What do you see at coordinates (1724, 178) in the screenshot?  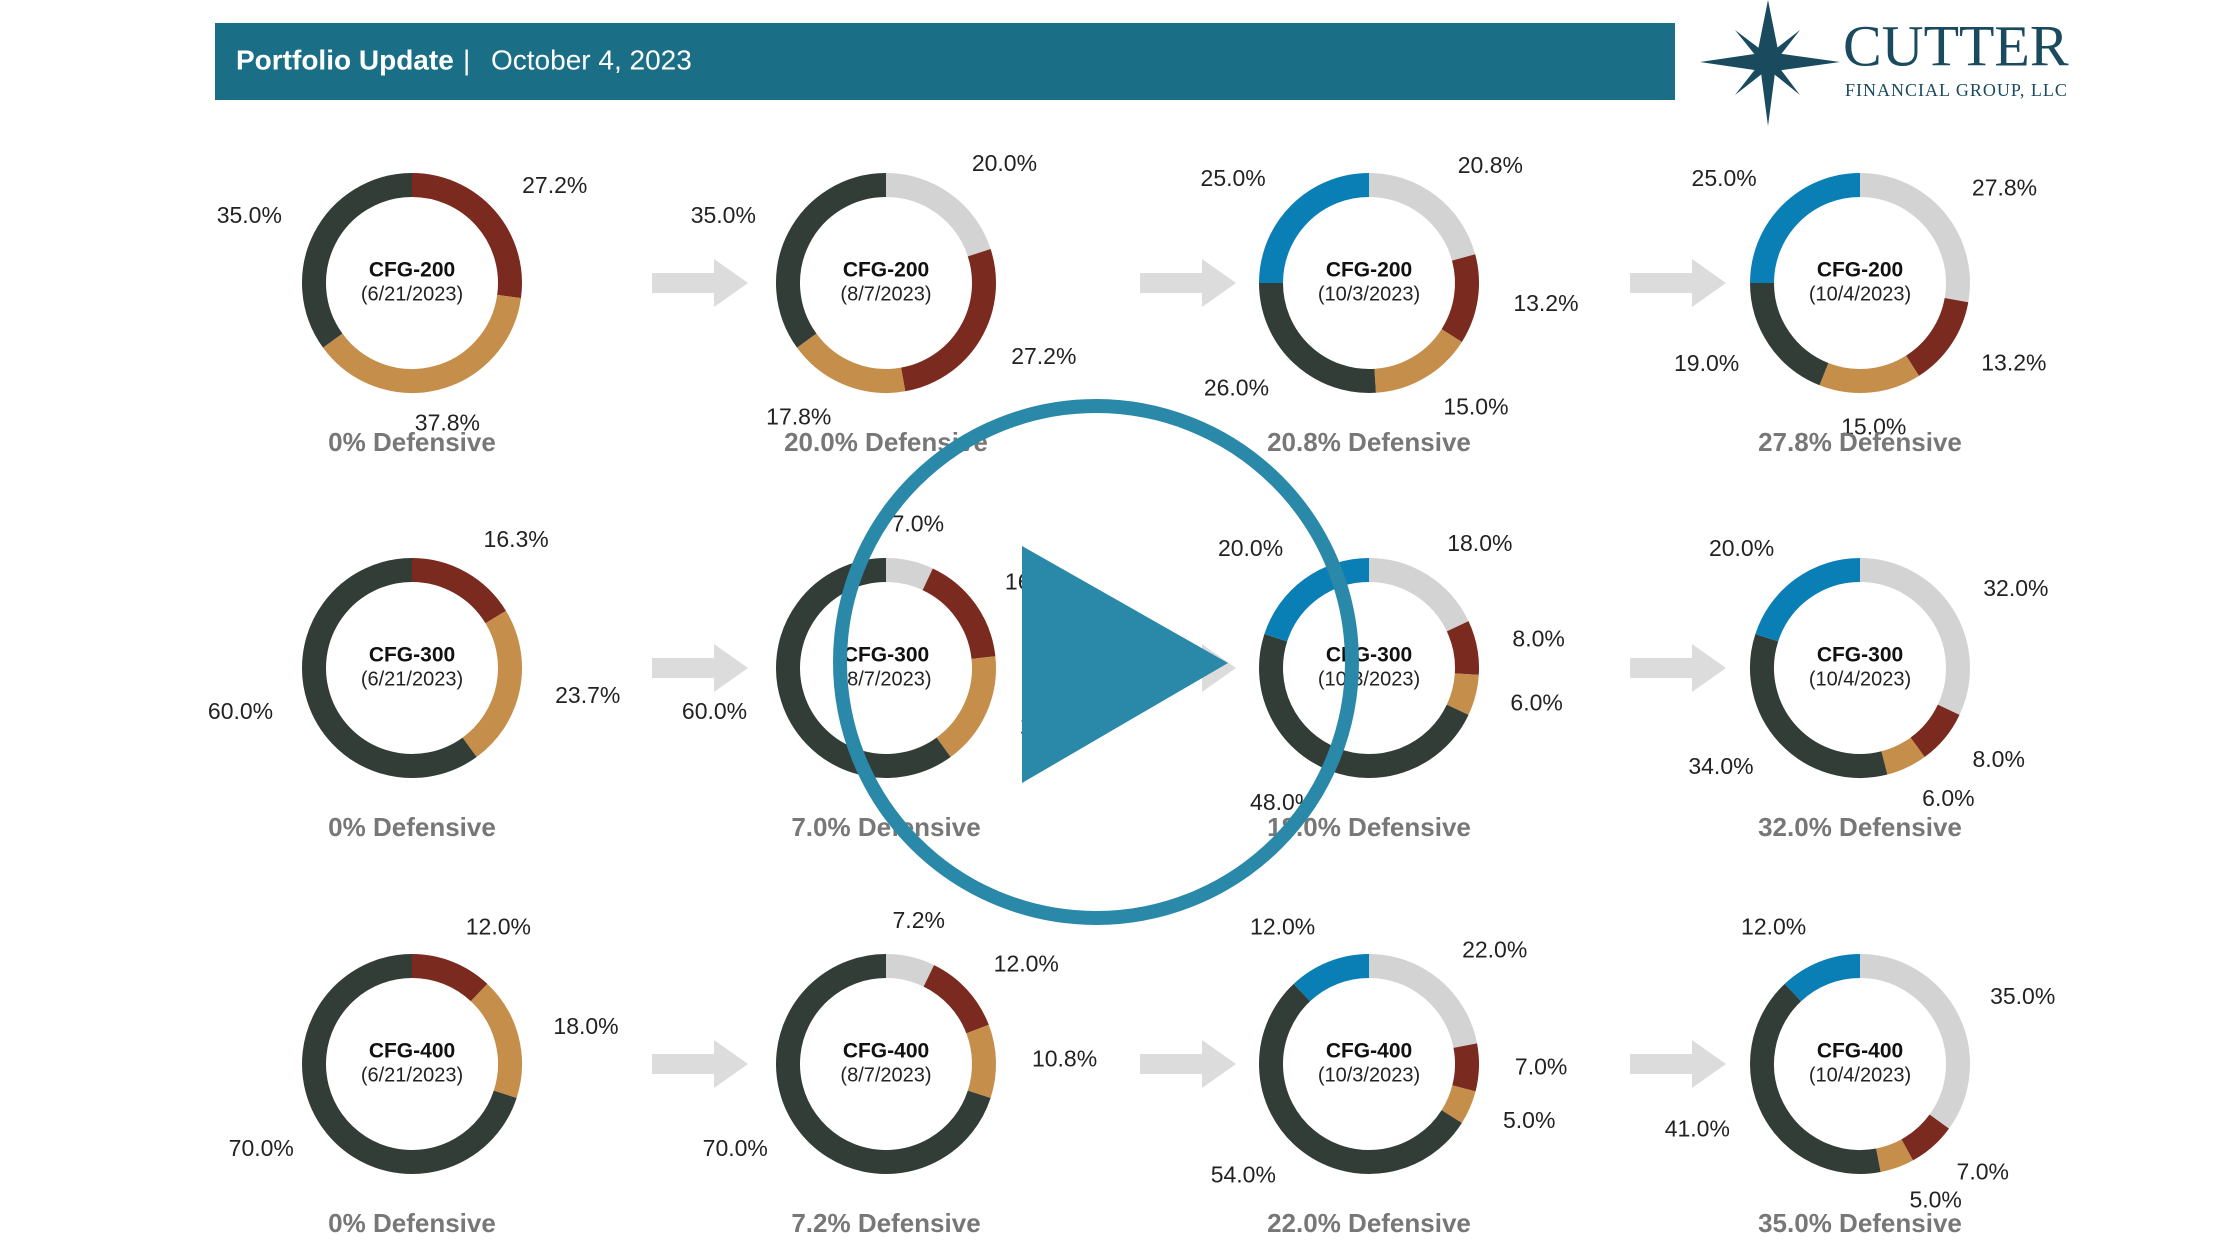 I see `value-label: 25.0%` at bounding box center [1724, 178].